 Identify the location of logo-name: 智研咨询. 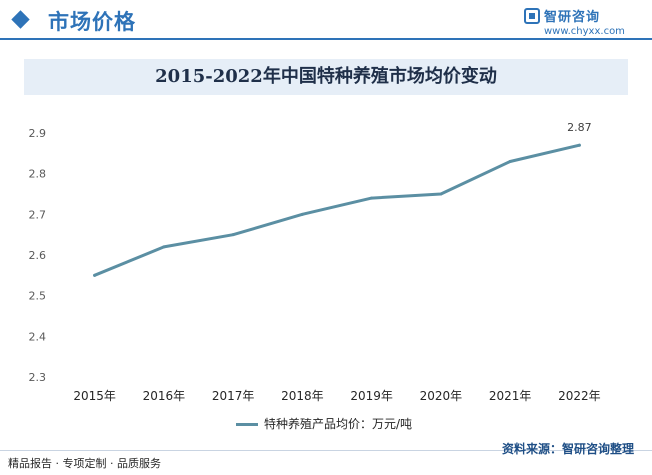
(572, 17).